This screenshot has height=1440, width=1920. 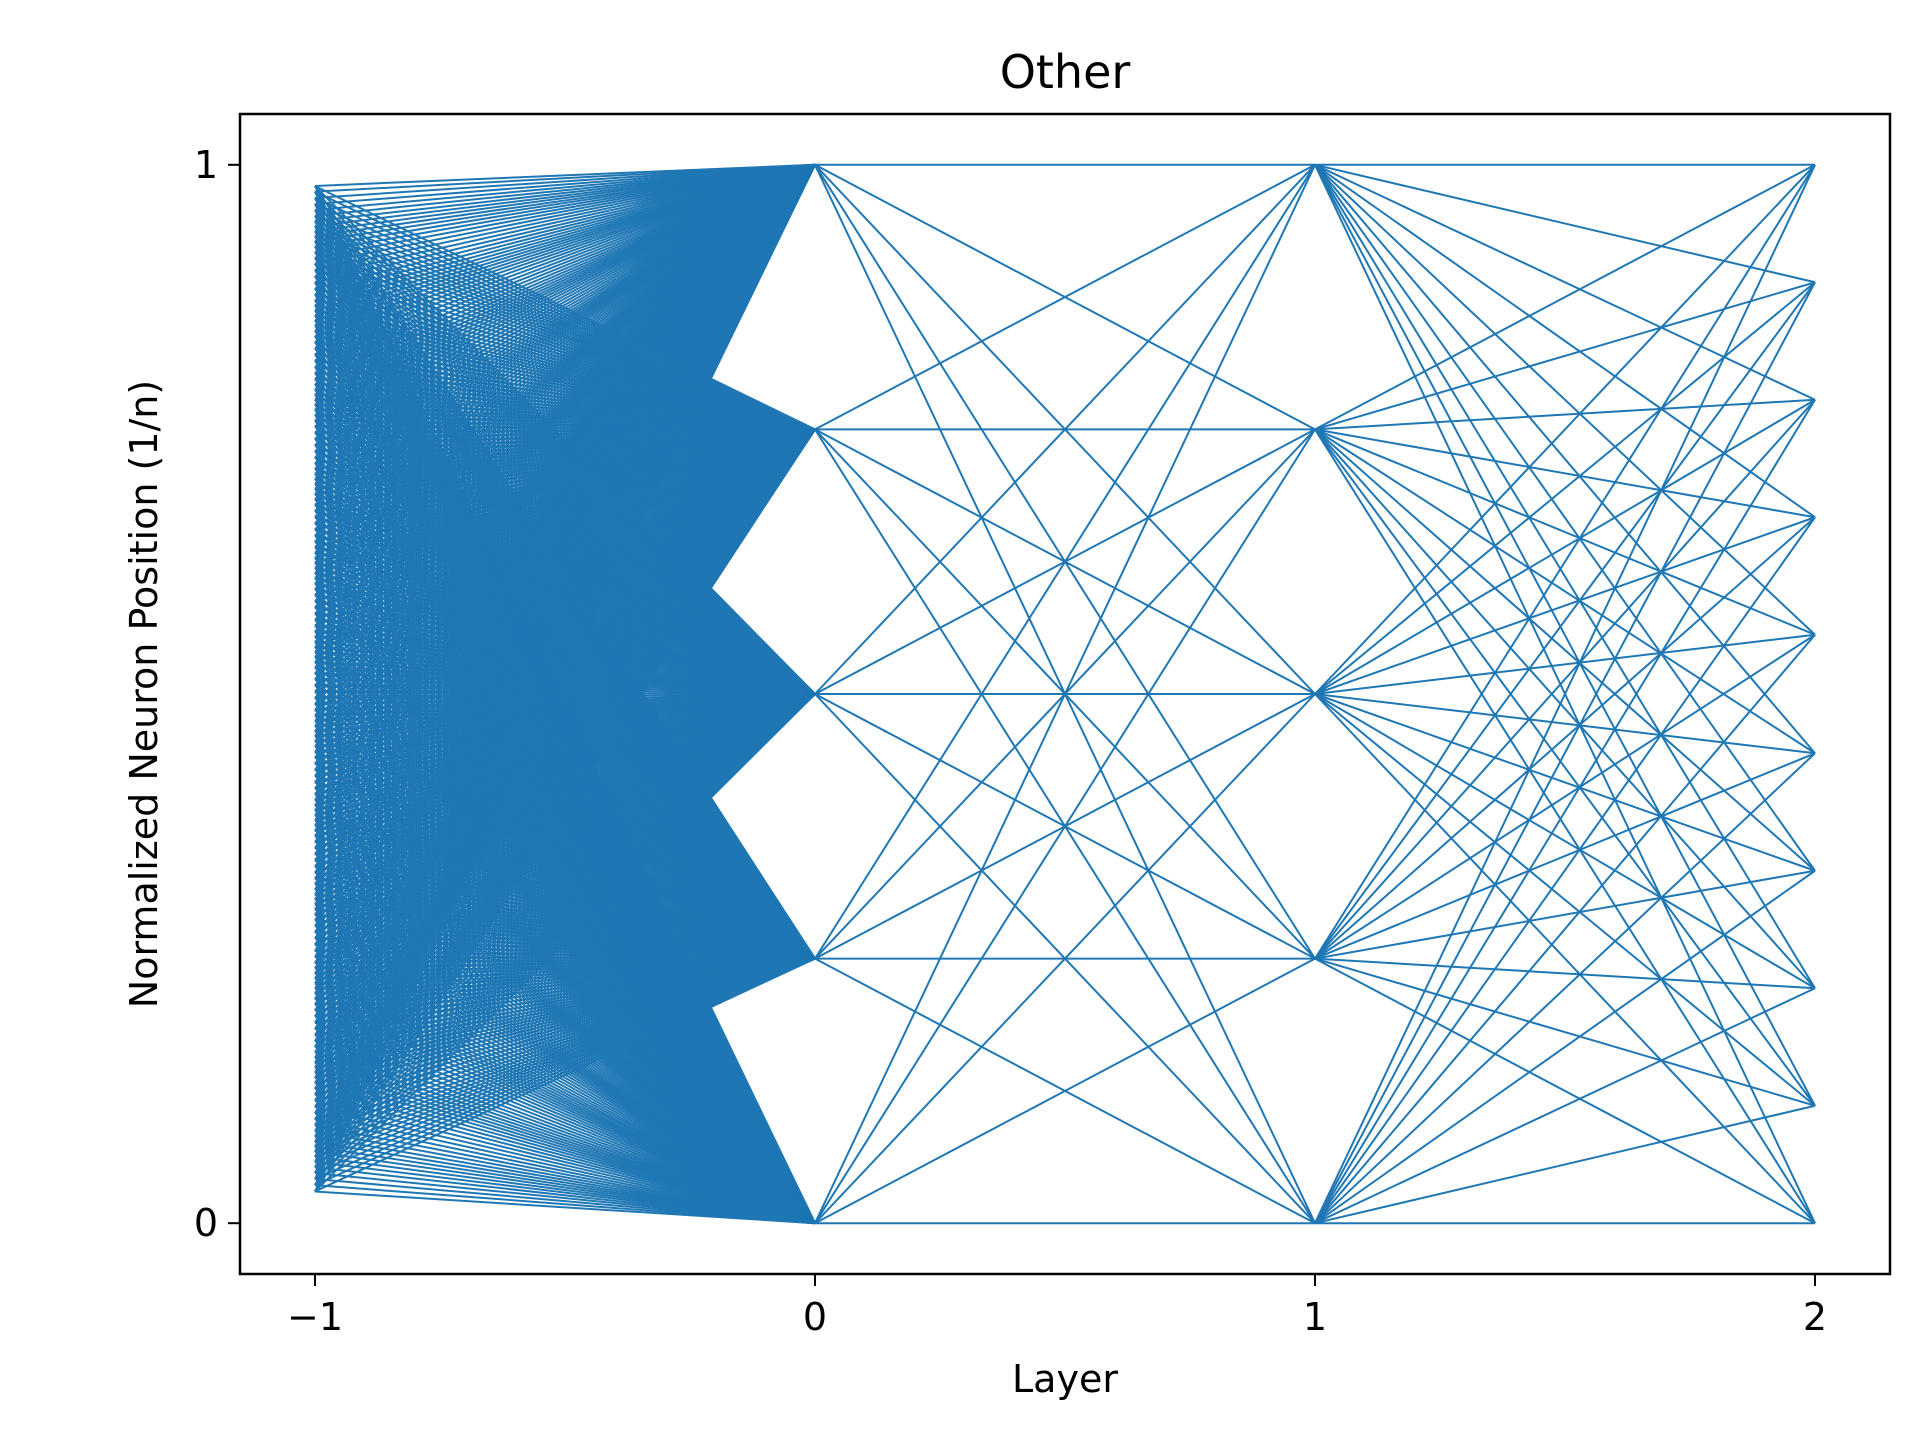 I want to click on x-tick-label: 0, so click(x=815, y=1317).